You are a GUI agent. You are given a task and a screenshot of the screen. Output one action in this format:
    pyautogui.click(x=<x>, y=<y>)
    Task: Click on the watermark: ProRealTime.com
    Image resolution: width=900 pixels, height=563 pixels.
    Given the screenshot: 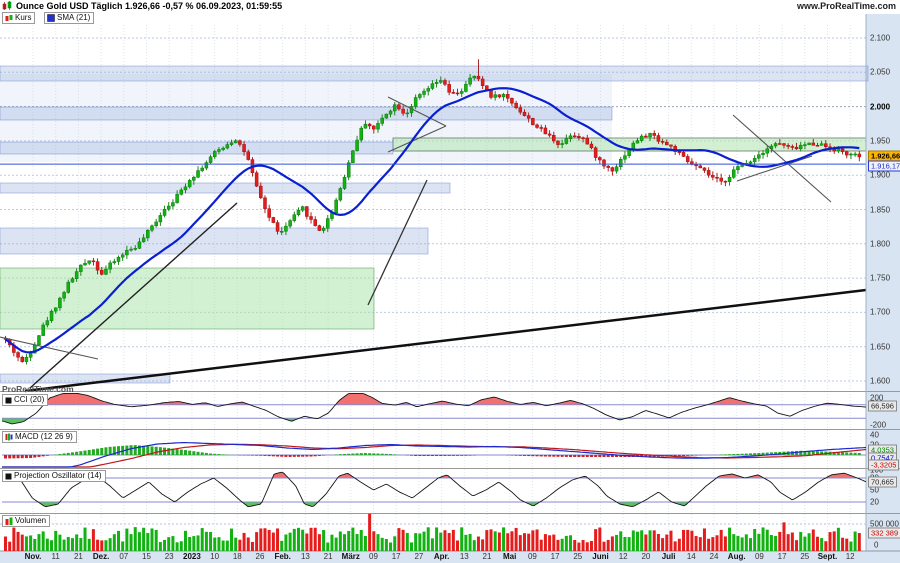 What is the action you would take?
    pyautogui.click(x=38, y=389)
    